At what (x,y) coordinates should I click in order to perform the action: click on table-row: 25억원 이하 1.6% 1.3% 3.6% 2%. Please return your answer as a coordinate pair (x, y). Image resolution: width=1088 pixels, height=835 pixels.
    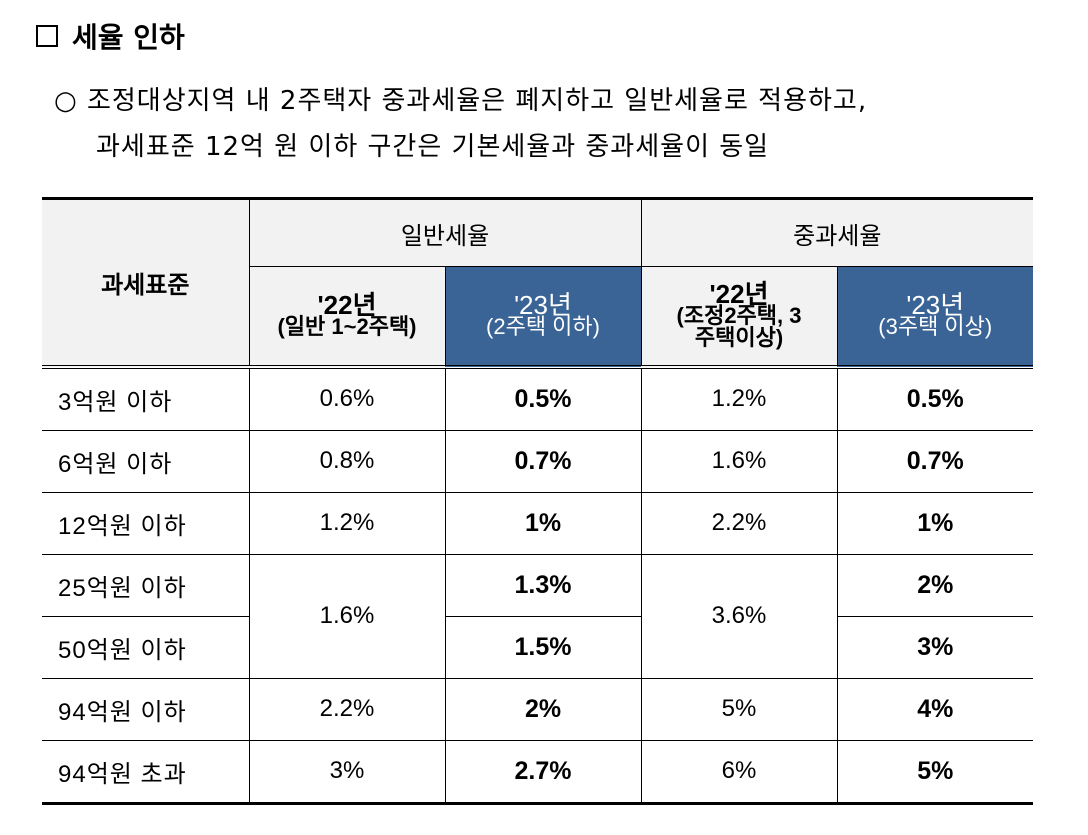
    Looking at the image, I should click on (538, 616).